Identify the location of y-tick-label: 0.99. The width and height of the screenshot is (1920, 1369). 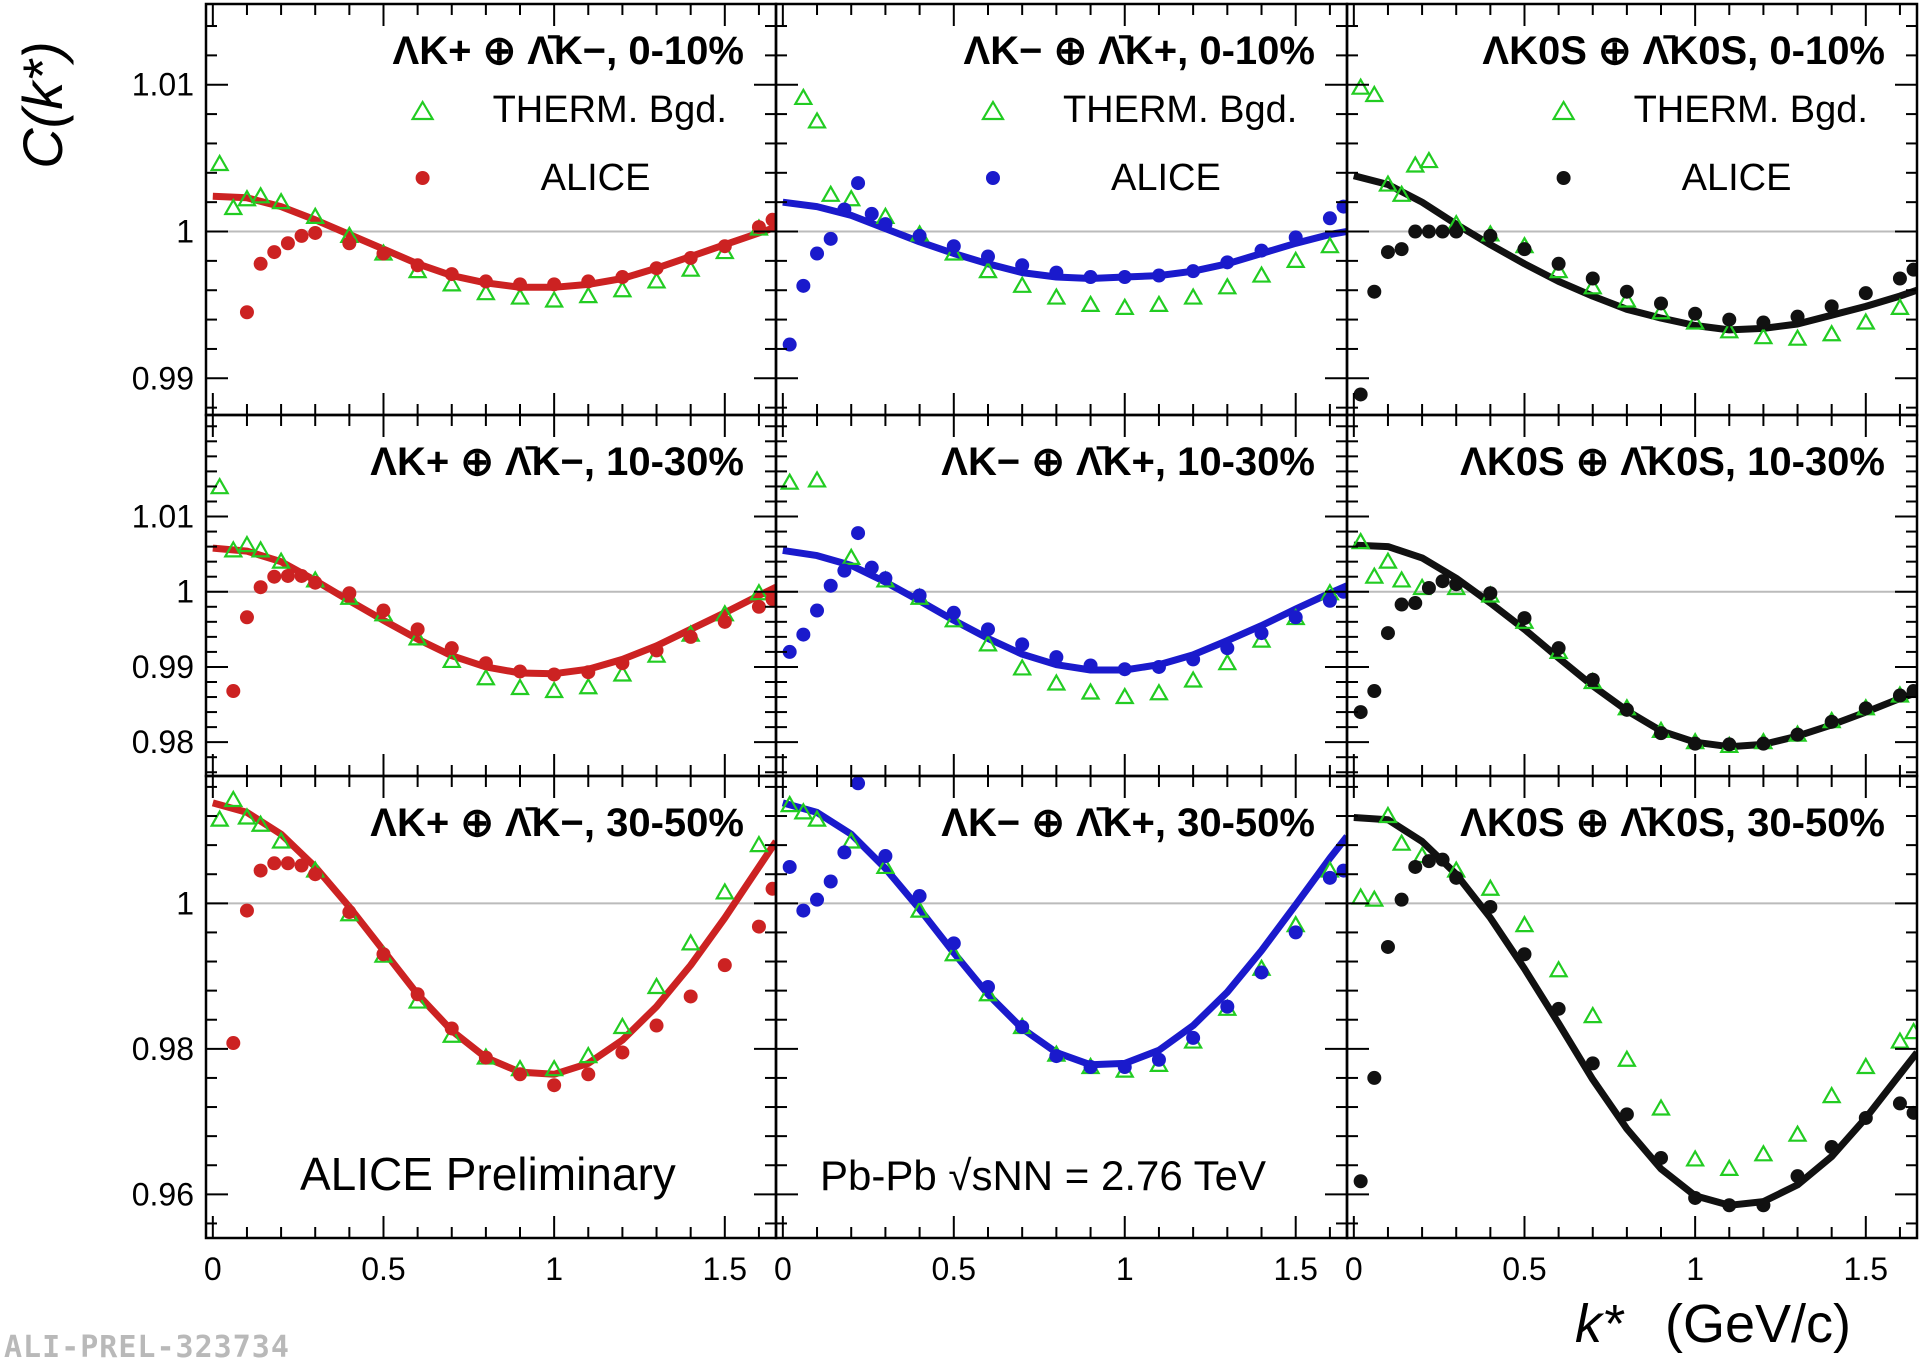
(163, 667).